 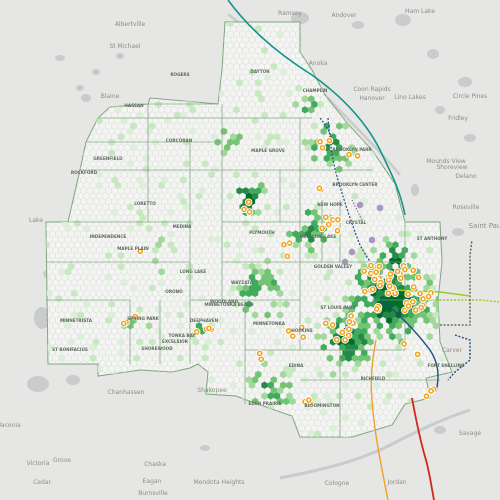 What do you see at coordinates (126, 392) in the screenshot?
I see `place-label-chanhassen: Chanhassen` at bounding box center [126, 392].